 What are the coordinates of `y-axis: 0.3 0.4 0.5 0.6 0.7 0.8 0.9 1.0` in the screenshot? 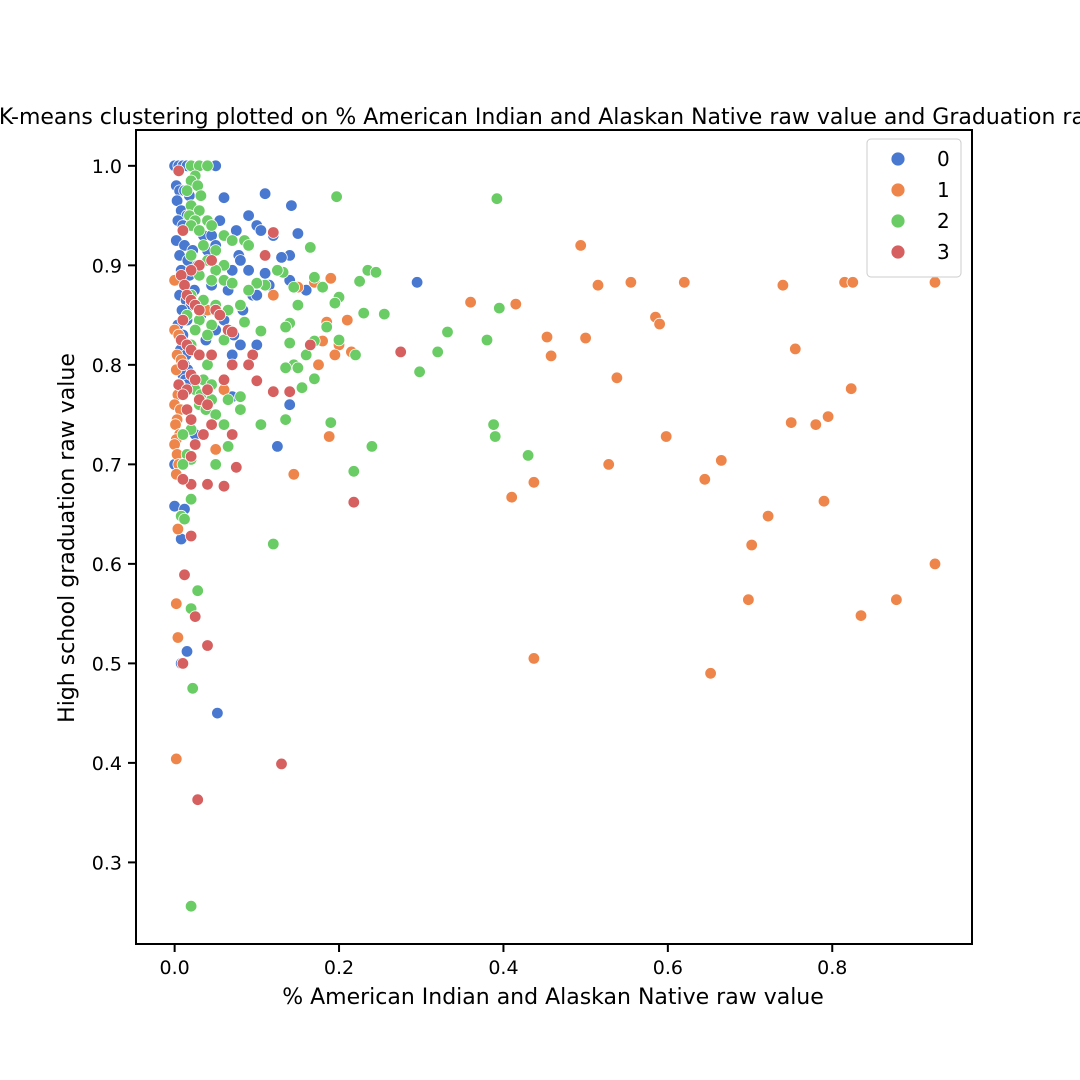 It's located at (114, 515).